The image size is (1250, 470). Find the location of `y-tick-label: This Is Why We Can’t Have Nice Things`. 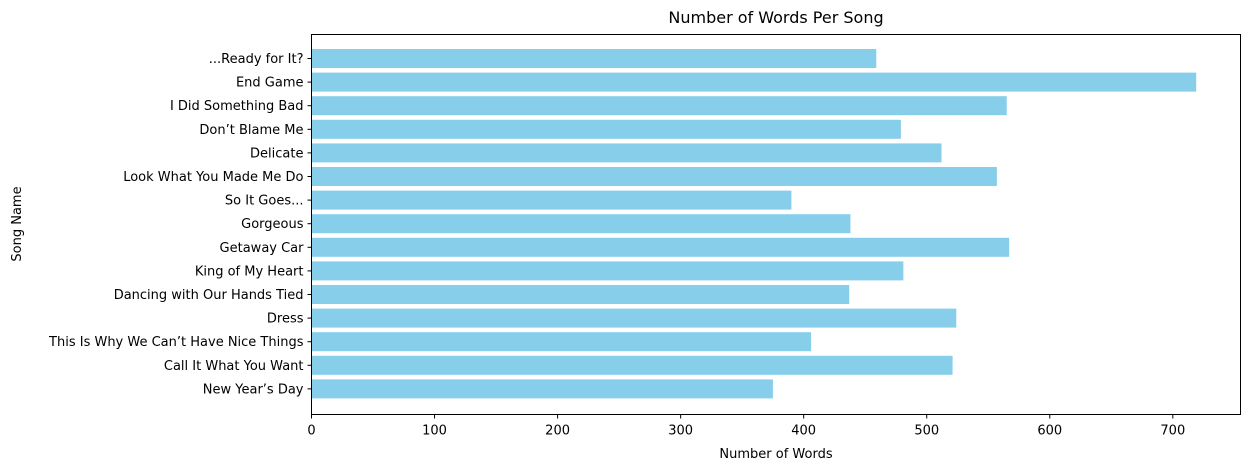

y-tick-label: This Is Why We Can’t Have Nice Things is located at coordinates (176, 342).